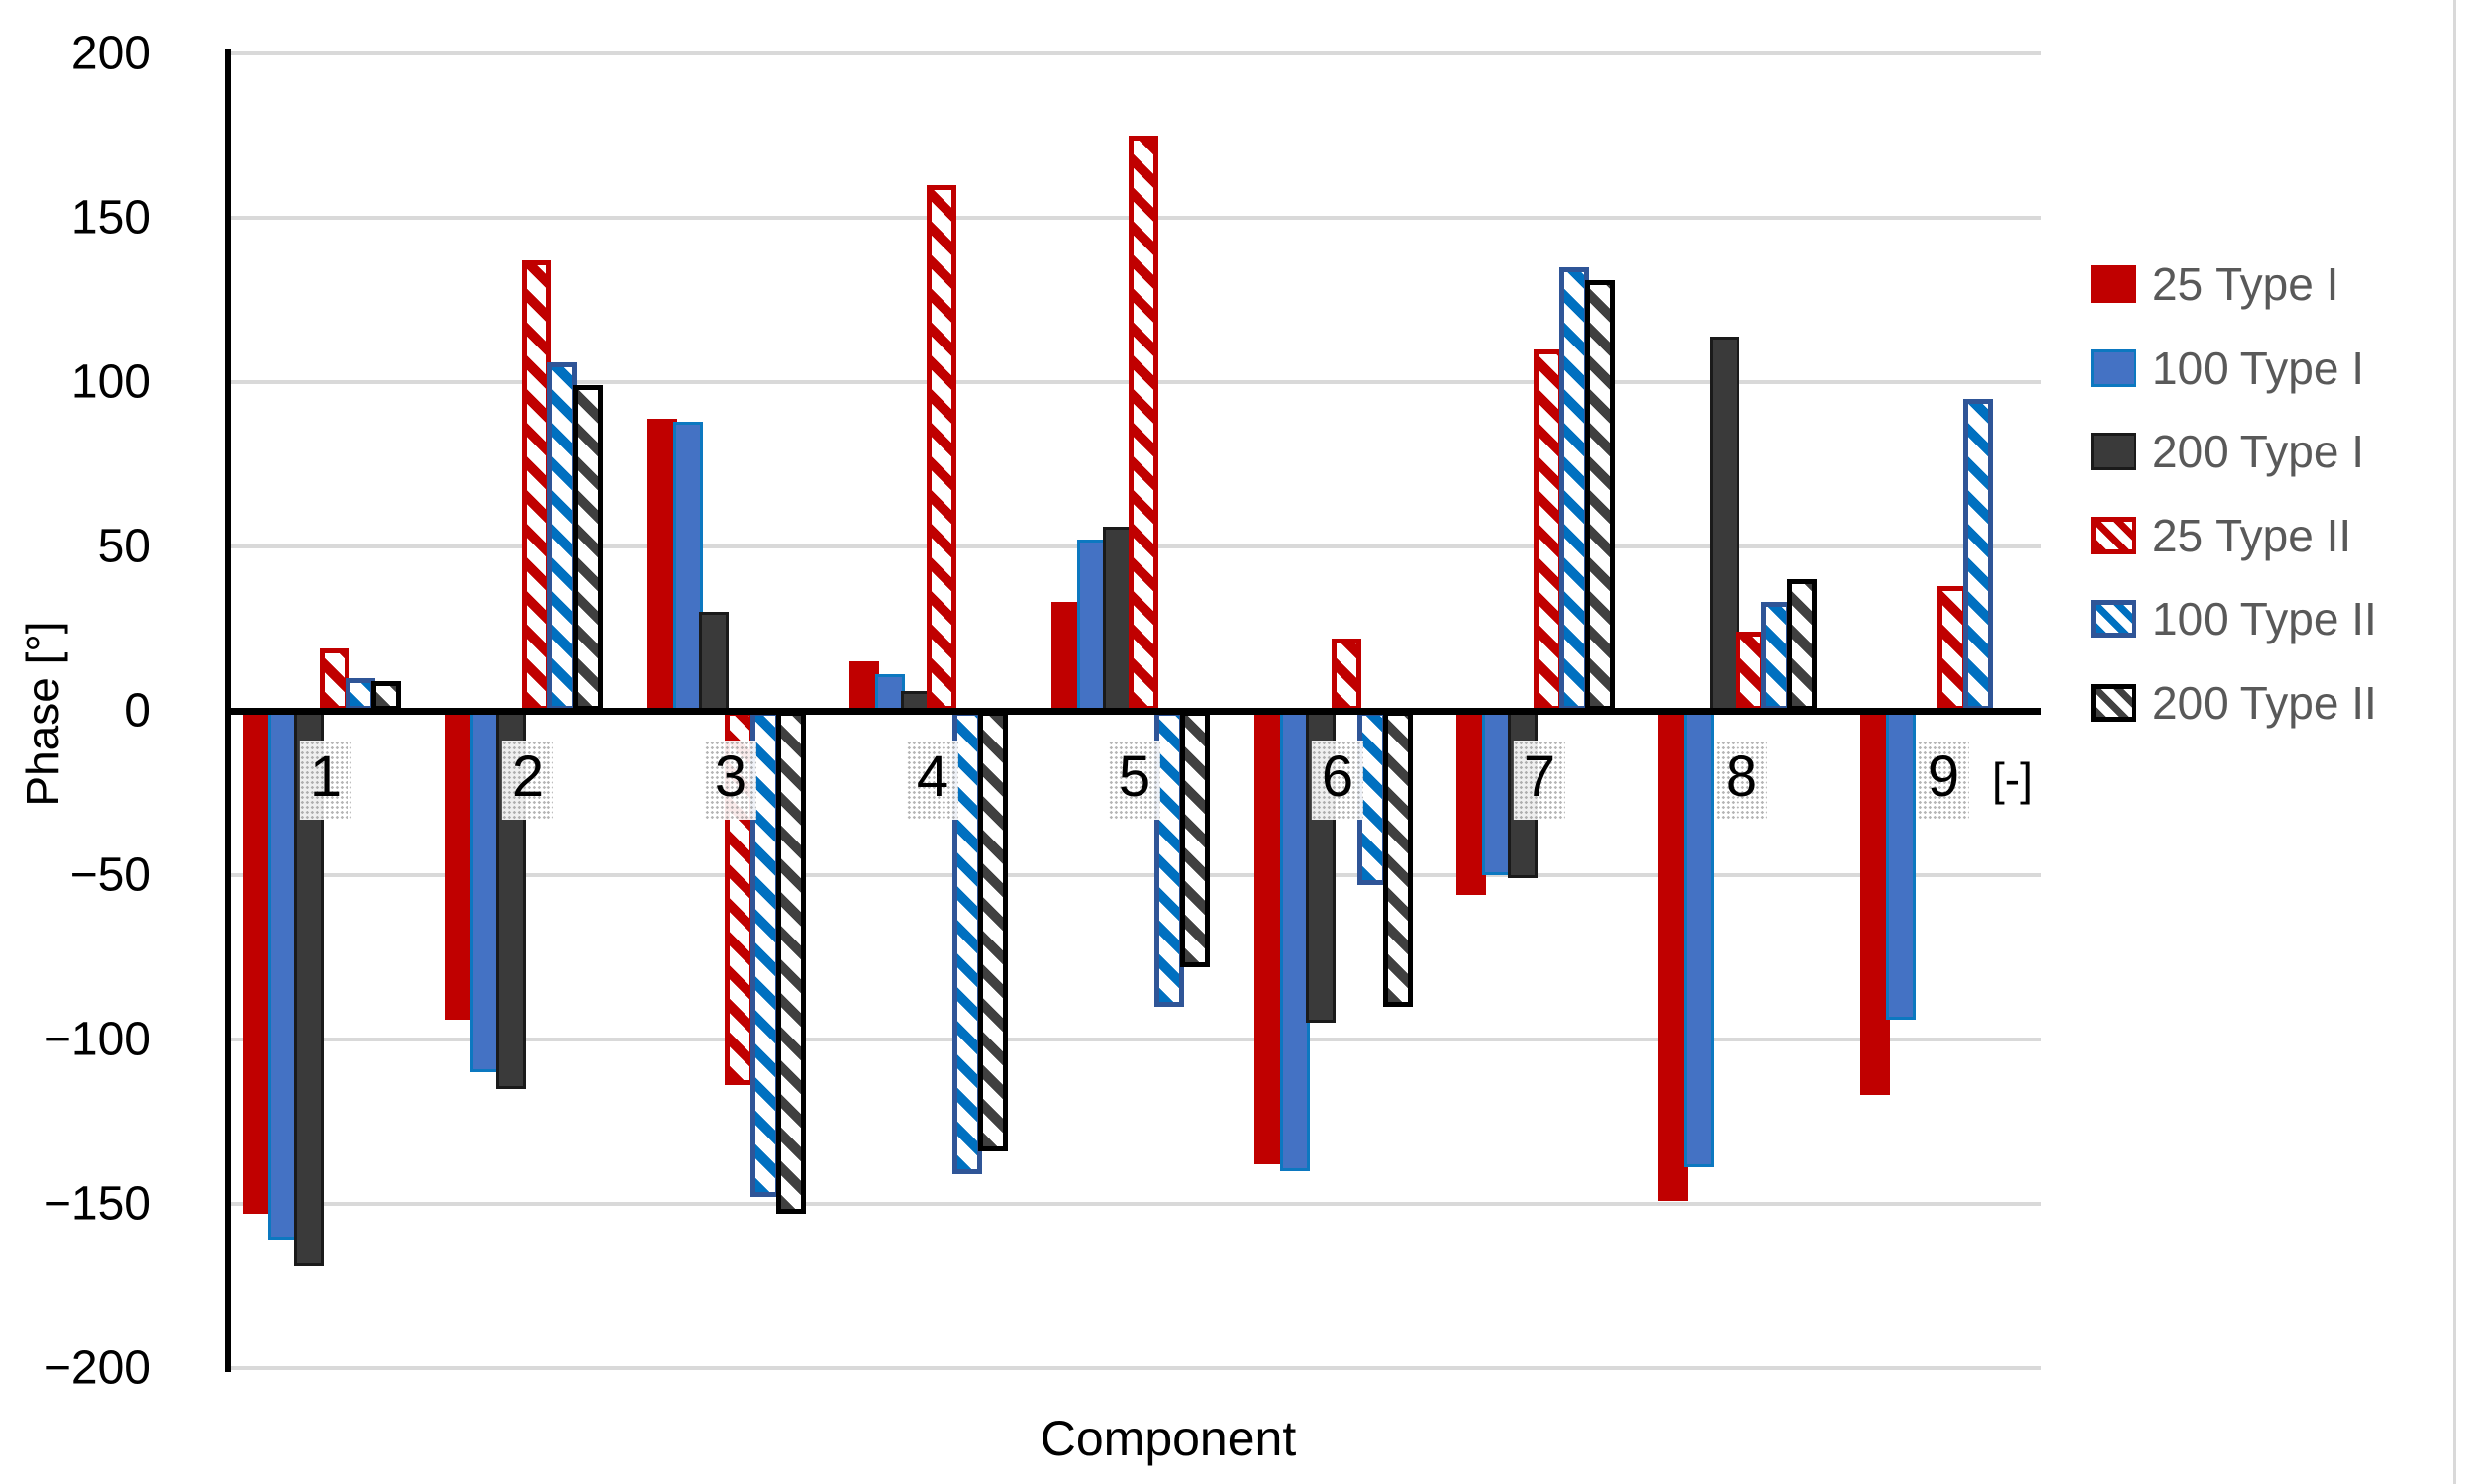  I want to click on bar-25-type-ii-c5, so click(1144, 423).